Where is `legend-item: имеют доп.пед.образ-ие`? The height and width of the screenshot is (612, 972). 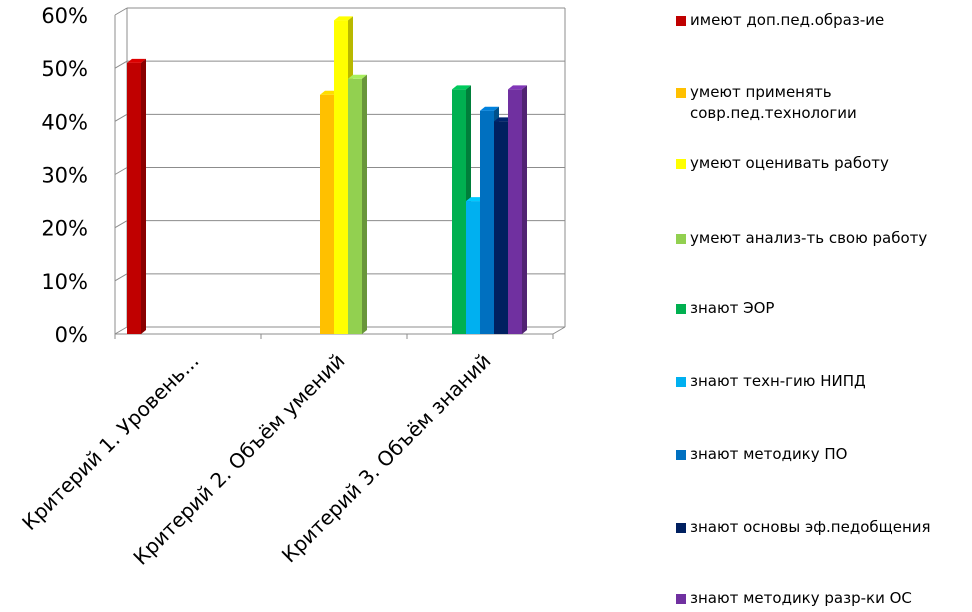
legend-item: имеют доп.пед.образ-ие is located at coordinates (780, 20).